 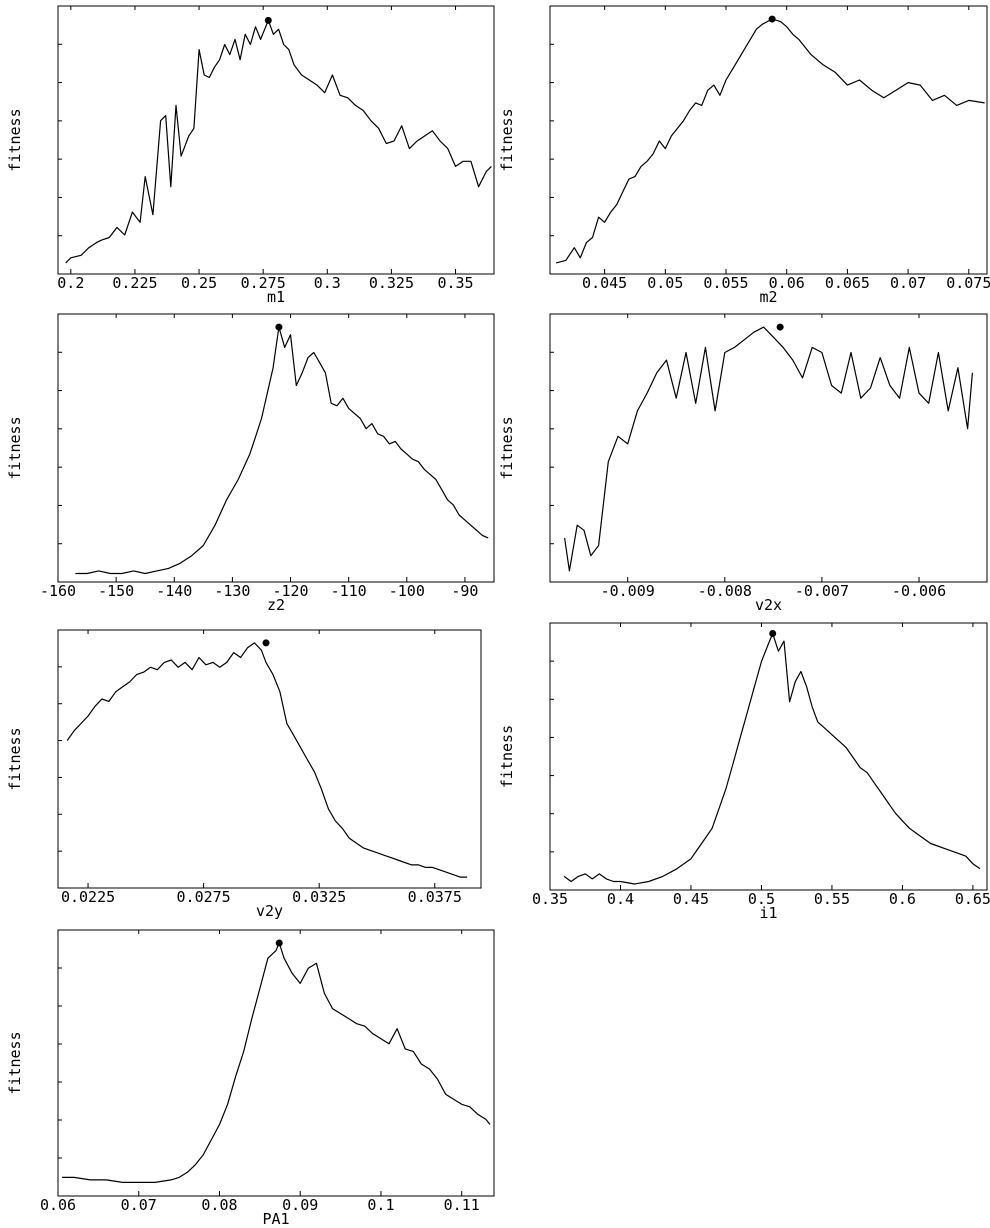 What do you see at coordinates (116, 591) in the screenshot?
I see `x-tick-label: -150` at bounding box center [116, 591].